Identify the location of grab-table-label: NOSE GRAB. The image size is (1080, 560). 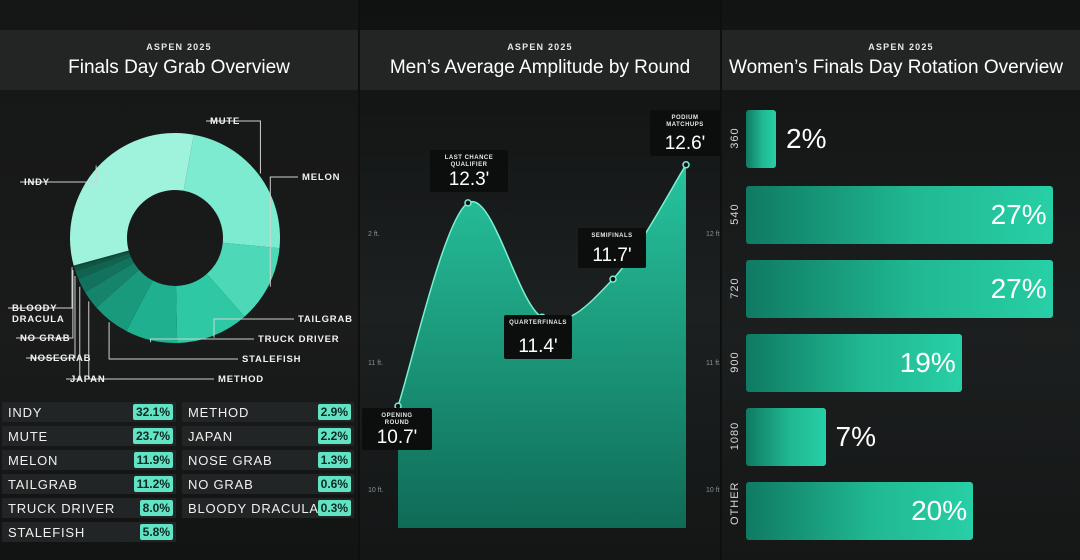
(230, 460).